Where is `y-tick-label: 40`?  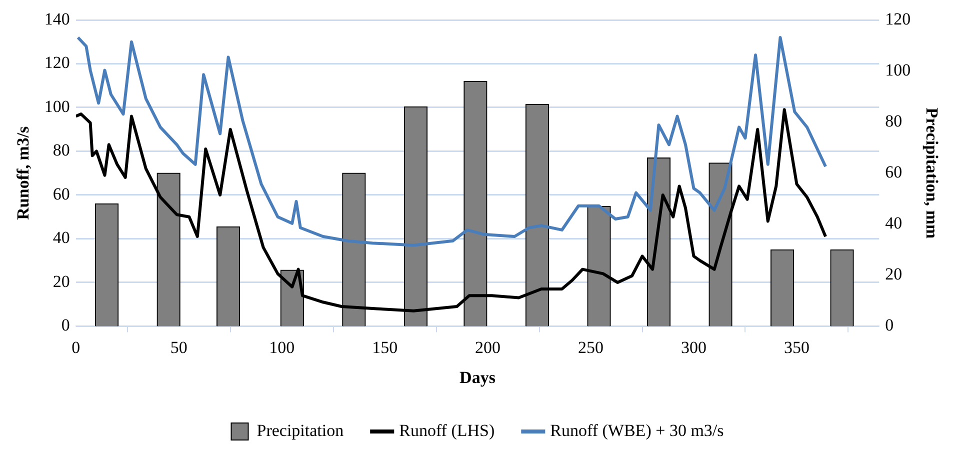 y-tick-label: 40 is located at coordinates (61, 238).